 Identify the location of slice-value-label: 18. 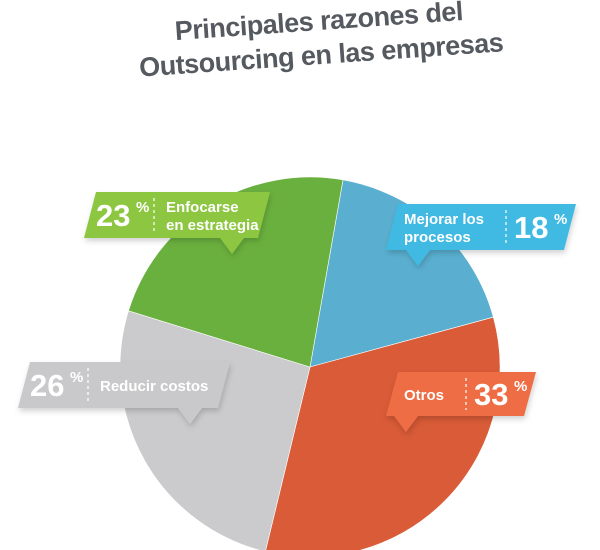
(531, 227).